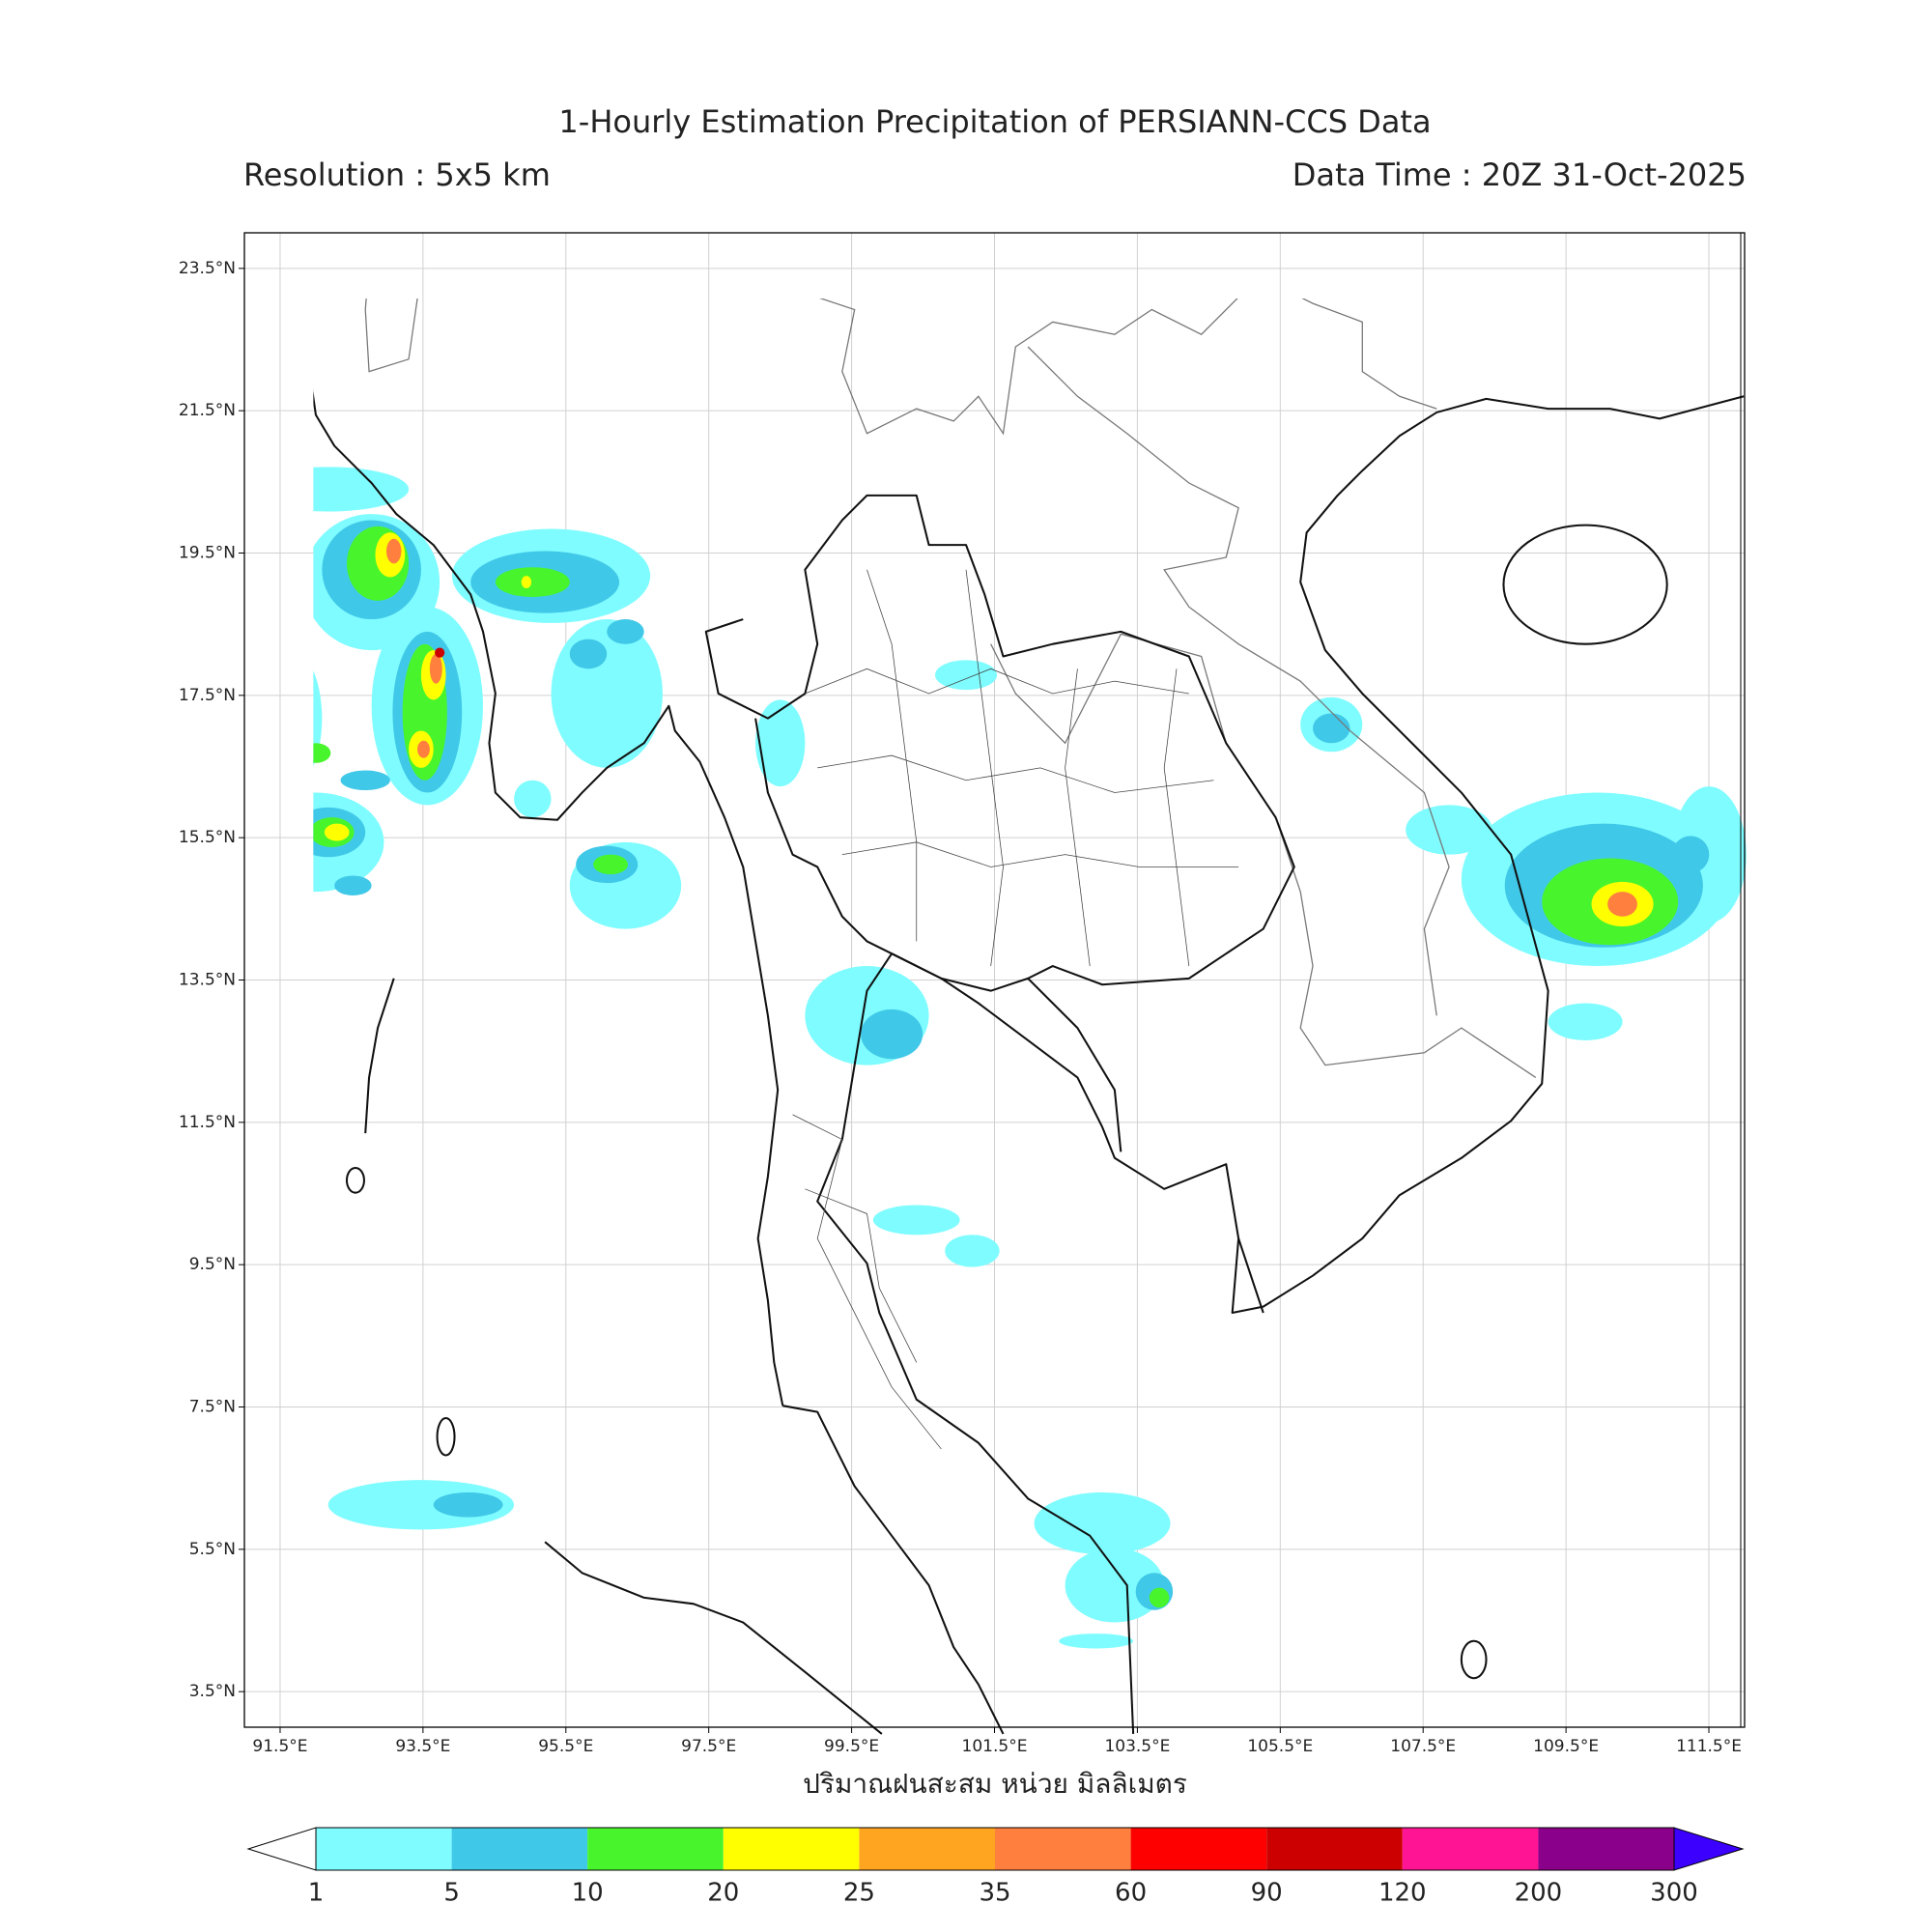 Image resolution: width=1932 pixels, height=1932 pixels. Describe the element at coordinates (212, 1691) in the screenshot. I see `y-tick-label: 3.5°N` at that location.